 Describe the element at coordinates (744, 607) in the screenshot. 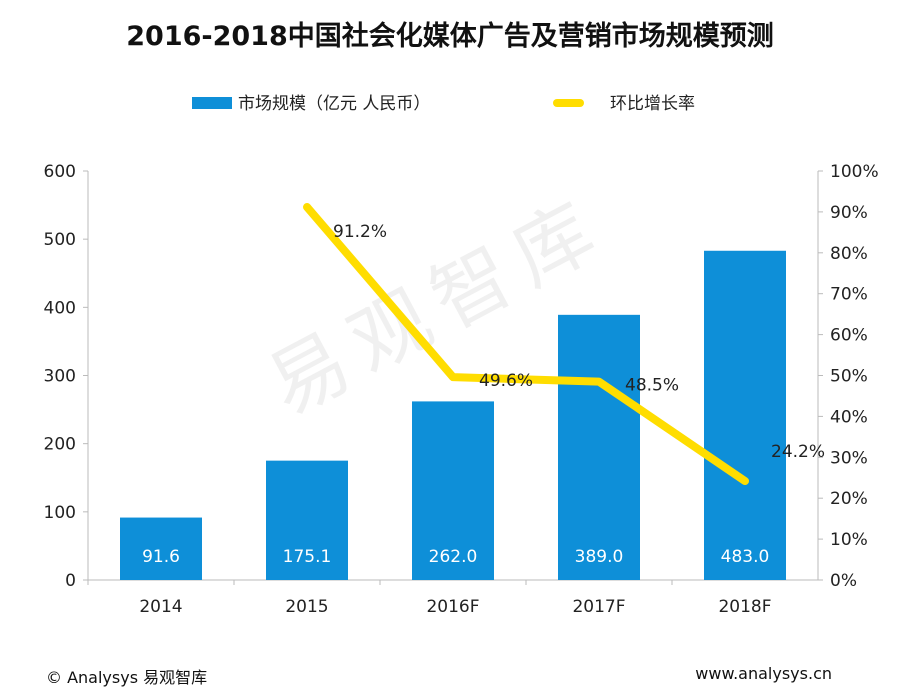

I see `x-tick-label: 2018F` at that location.